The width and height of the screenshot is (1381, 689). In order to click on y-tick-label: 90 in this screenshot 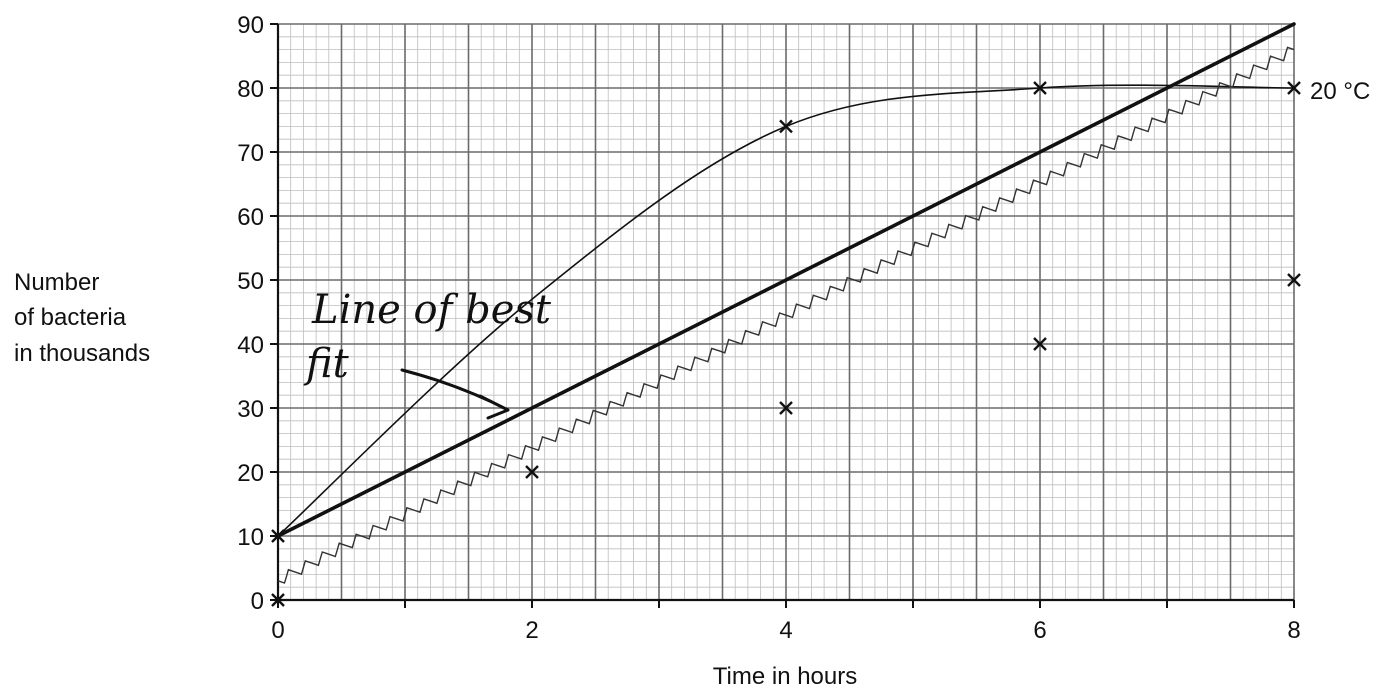, I will do `click(250, 25)`.